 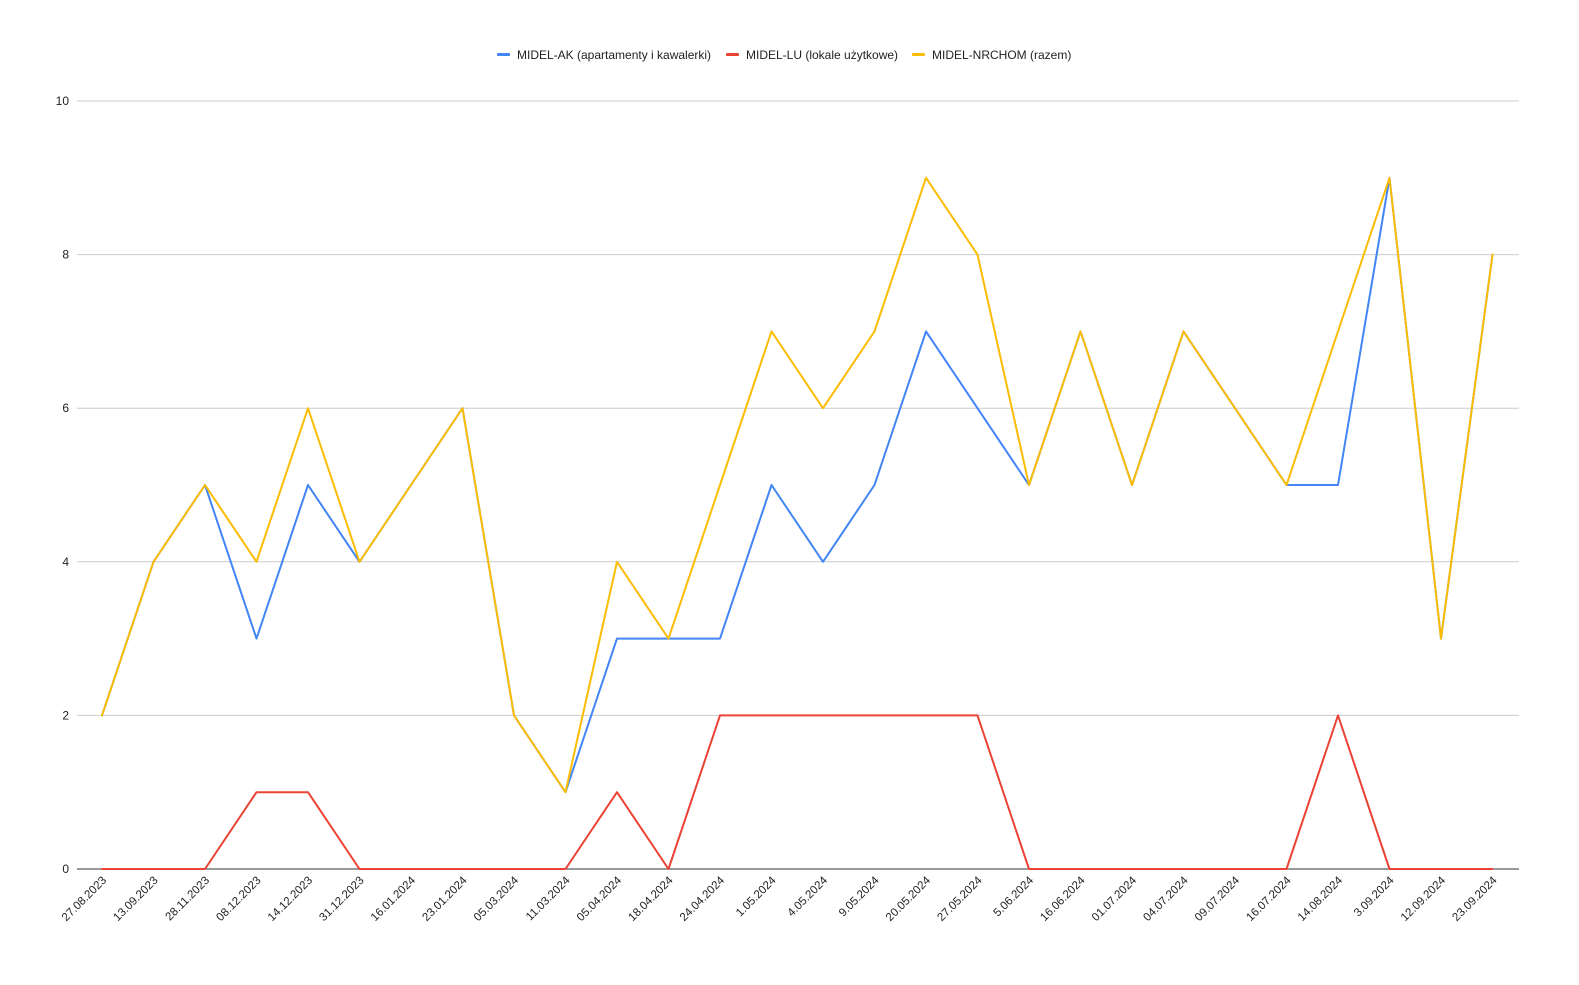 What do you see at coordinates (497, 899) in the screenshot?
I see `x-tick-label: 05.03.2024` at bounding box center [497, 899].